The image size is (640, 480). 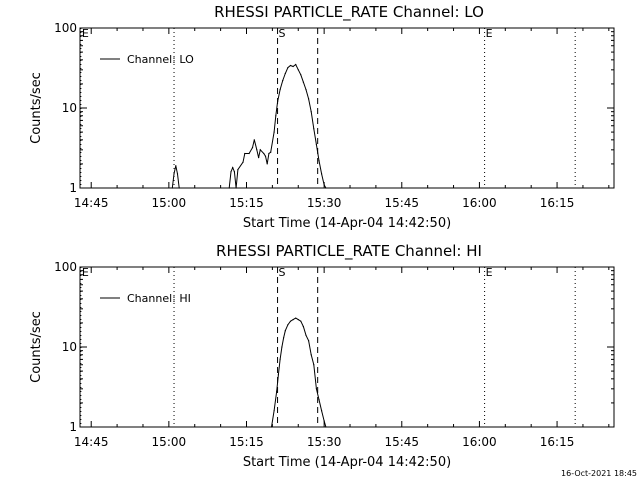 What do you see at coordinates (159, 298) in the screenshot?
I see `legend-label: Channel: HI` at bounding box center [159, 298].